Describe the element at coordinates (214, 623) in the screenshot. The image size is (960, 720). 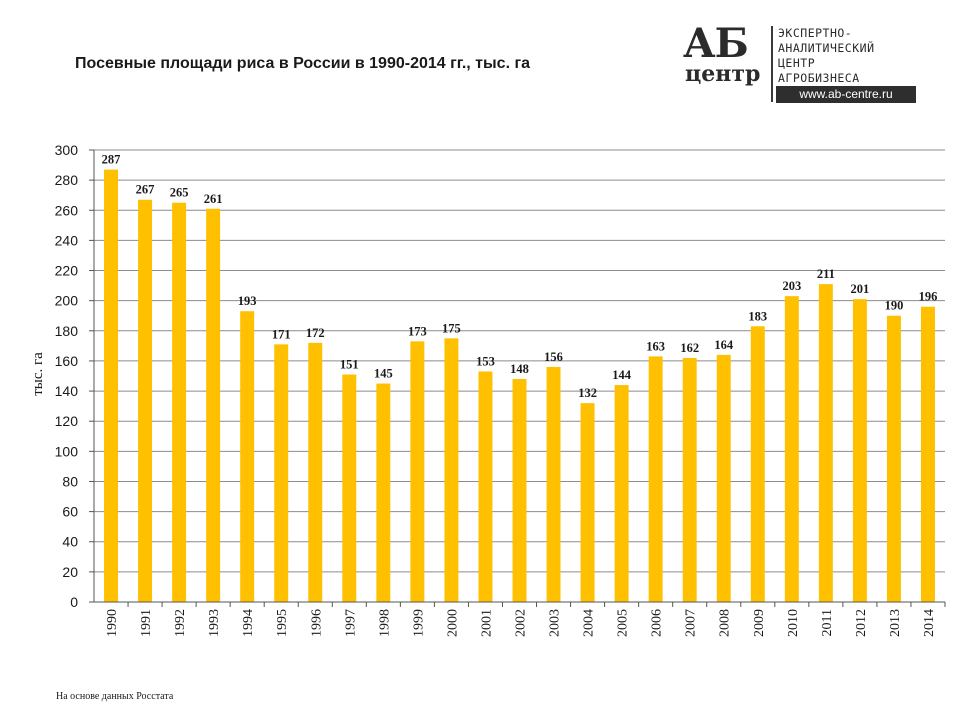
I see `x-tick-label: 1993` at that location.